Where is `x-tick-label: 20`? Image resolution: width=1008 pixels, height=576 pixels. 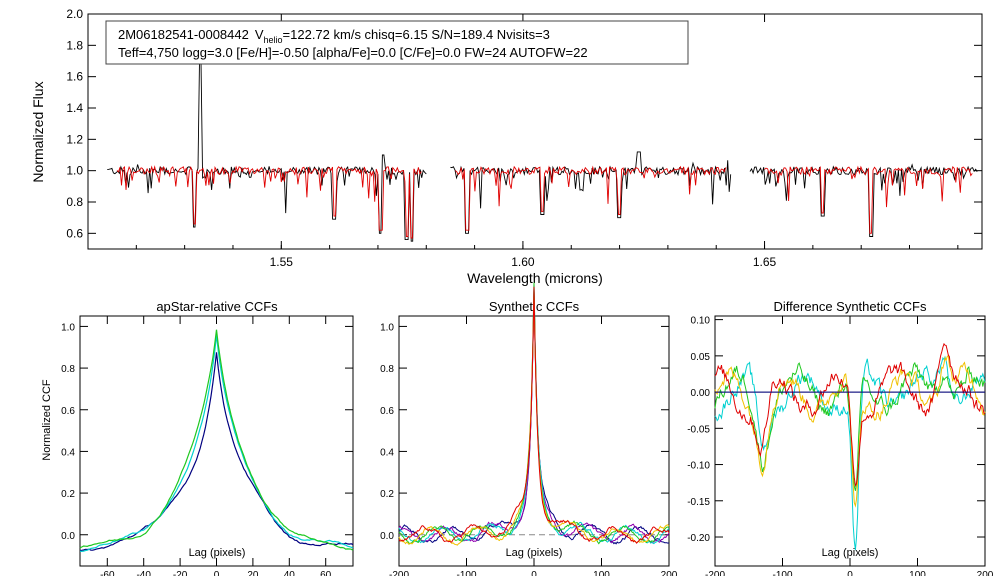
x-tick-label: 20 is located at coordinates (253, 573).